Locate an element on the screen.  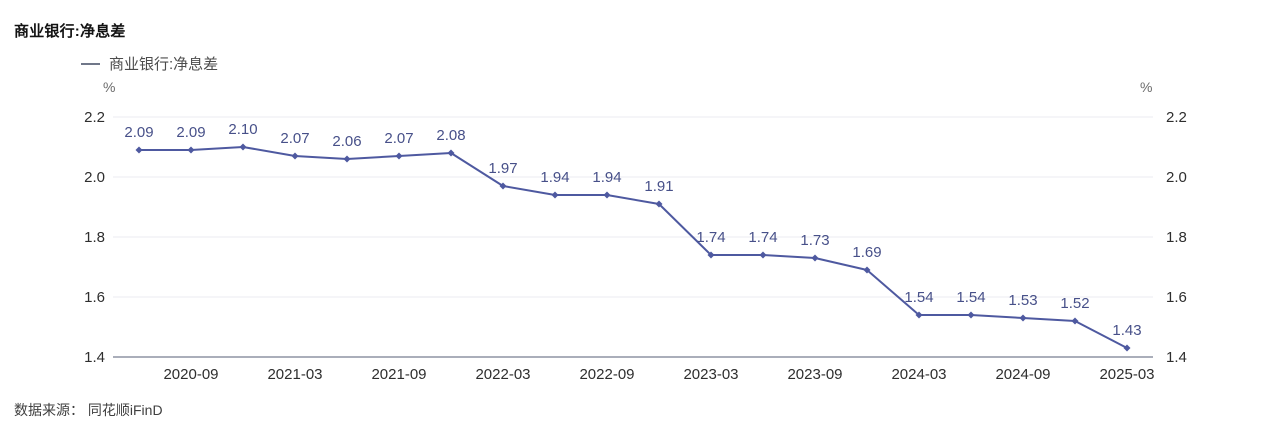
data-point-label: 1.91 is located at coordinates (658, 186).